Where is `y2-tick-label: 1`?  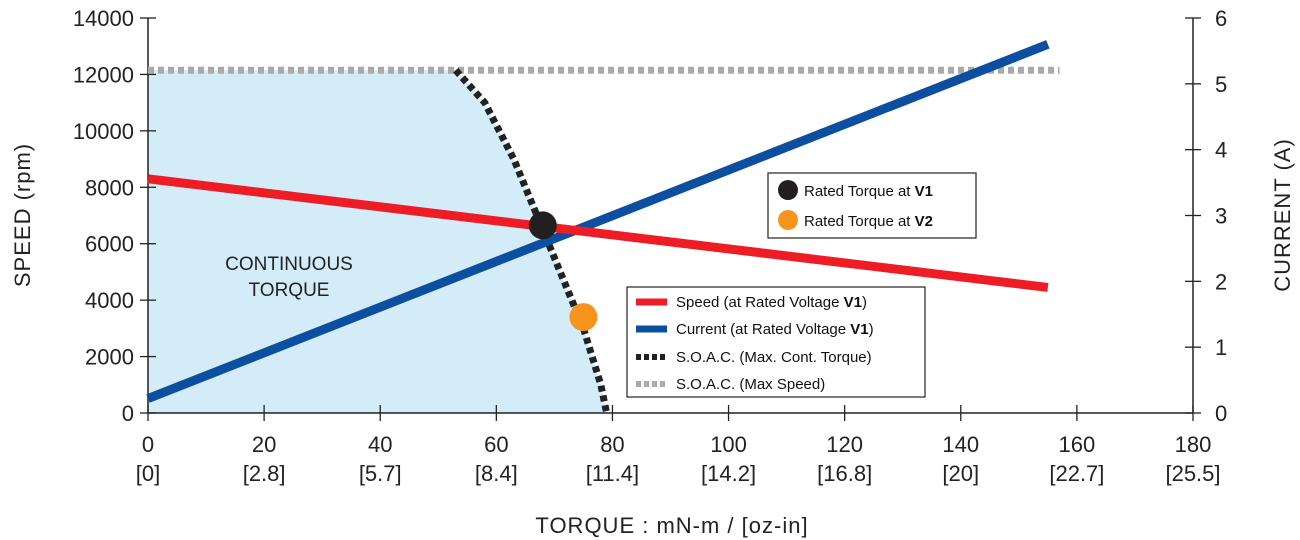 y2-tick-label: 1 is located at coordinates (1221, 347).